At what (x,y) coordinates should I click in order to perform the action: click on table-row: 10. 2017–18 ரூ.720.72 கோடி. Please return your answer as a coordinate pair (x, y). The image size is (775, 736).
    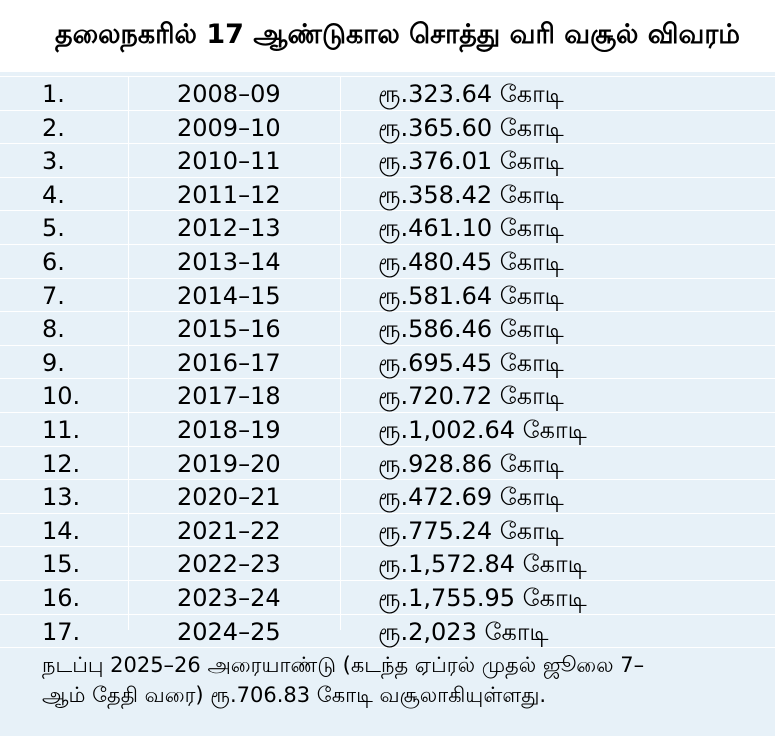
    Looking at the image, I should click on (387, 396).